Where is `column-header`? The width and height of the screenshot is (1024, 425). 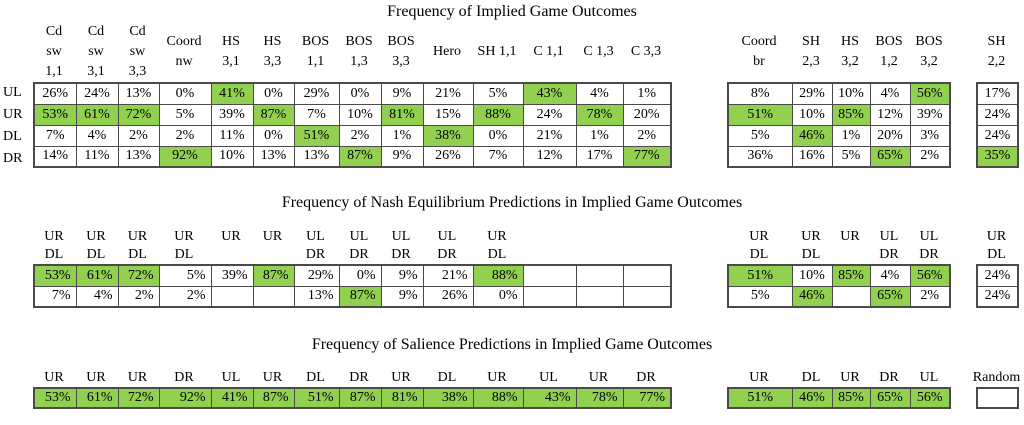 column-header is located at coordinates (598, 246).